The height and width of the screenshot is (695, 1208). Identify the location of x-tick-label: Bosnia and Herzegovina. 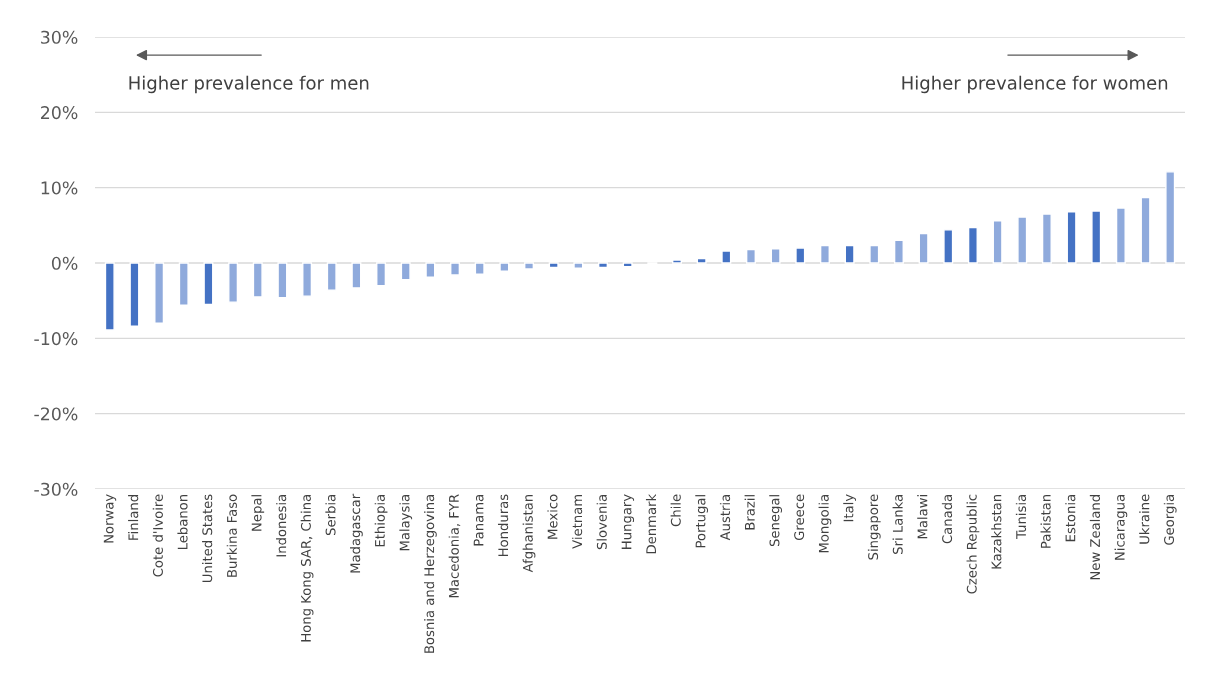
(430, 574).